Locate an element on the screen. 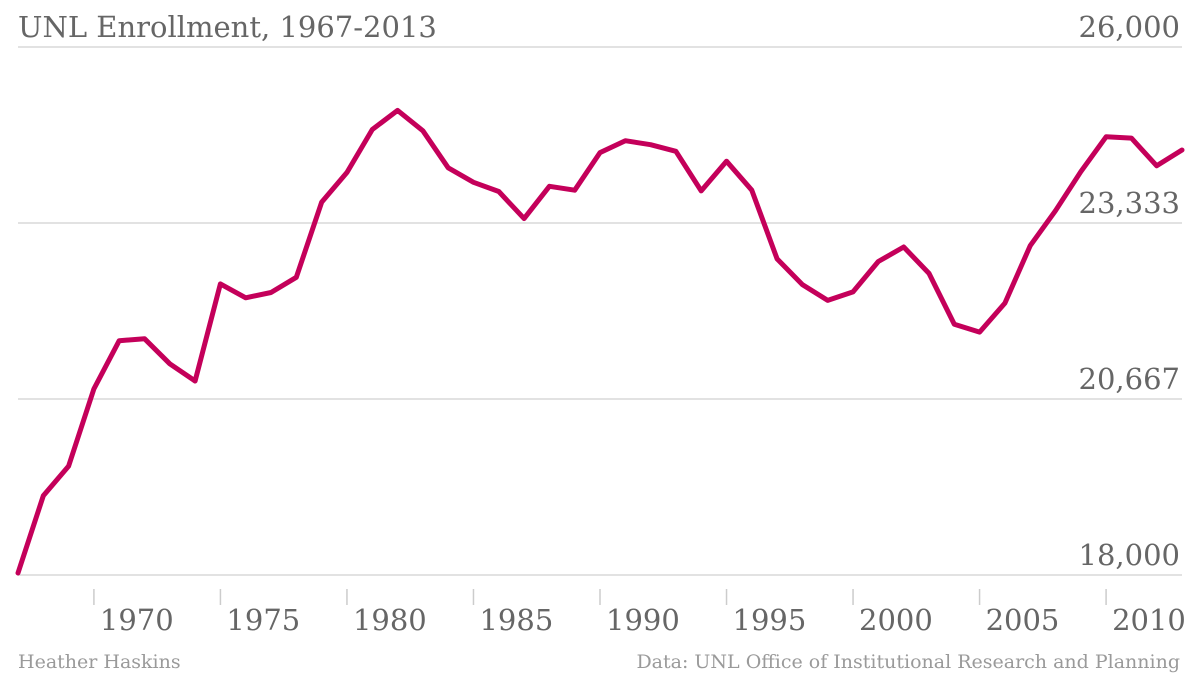 The width and height of the screenshot is (1200, 676). x-tick-label: 2005 is located at coordinates (1023, 620).